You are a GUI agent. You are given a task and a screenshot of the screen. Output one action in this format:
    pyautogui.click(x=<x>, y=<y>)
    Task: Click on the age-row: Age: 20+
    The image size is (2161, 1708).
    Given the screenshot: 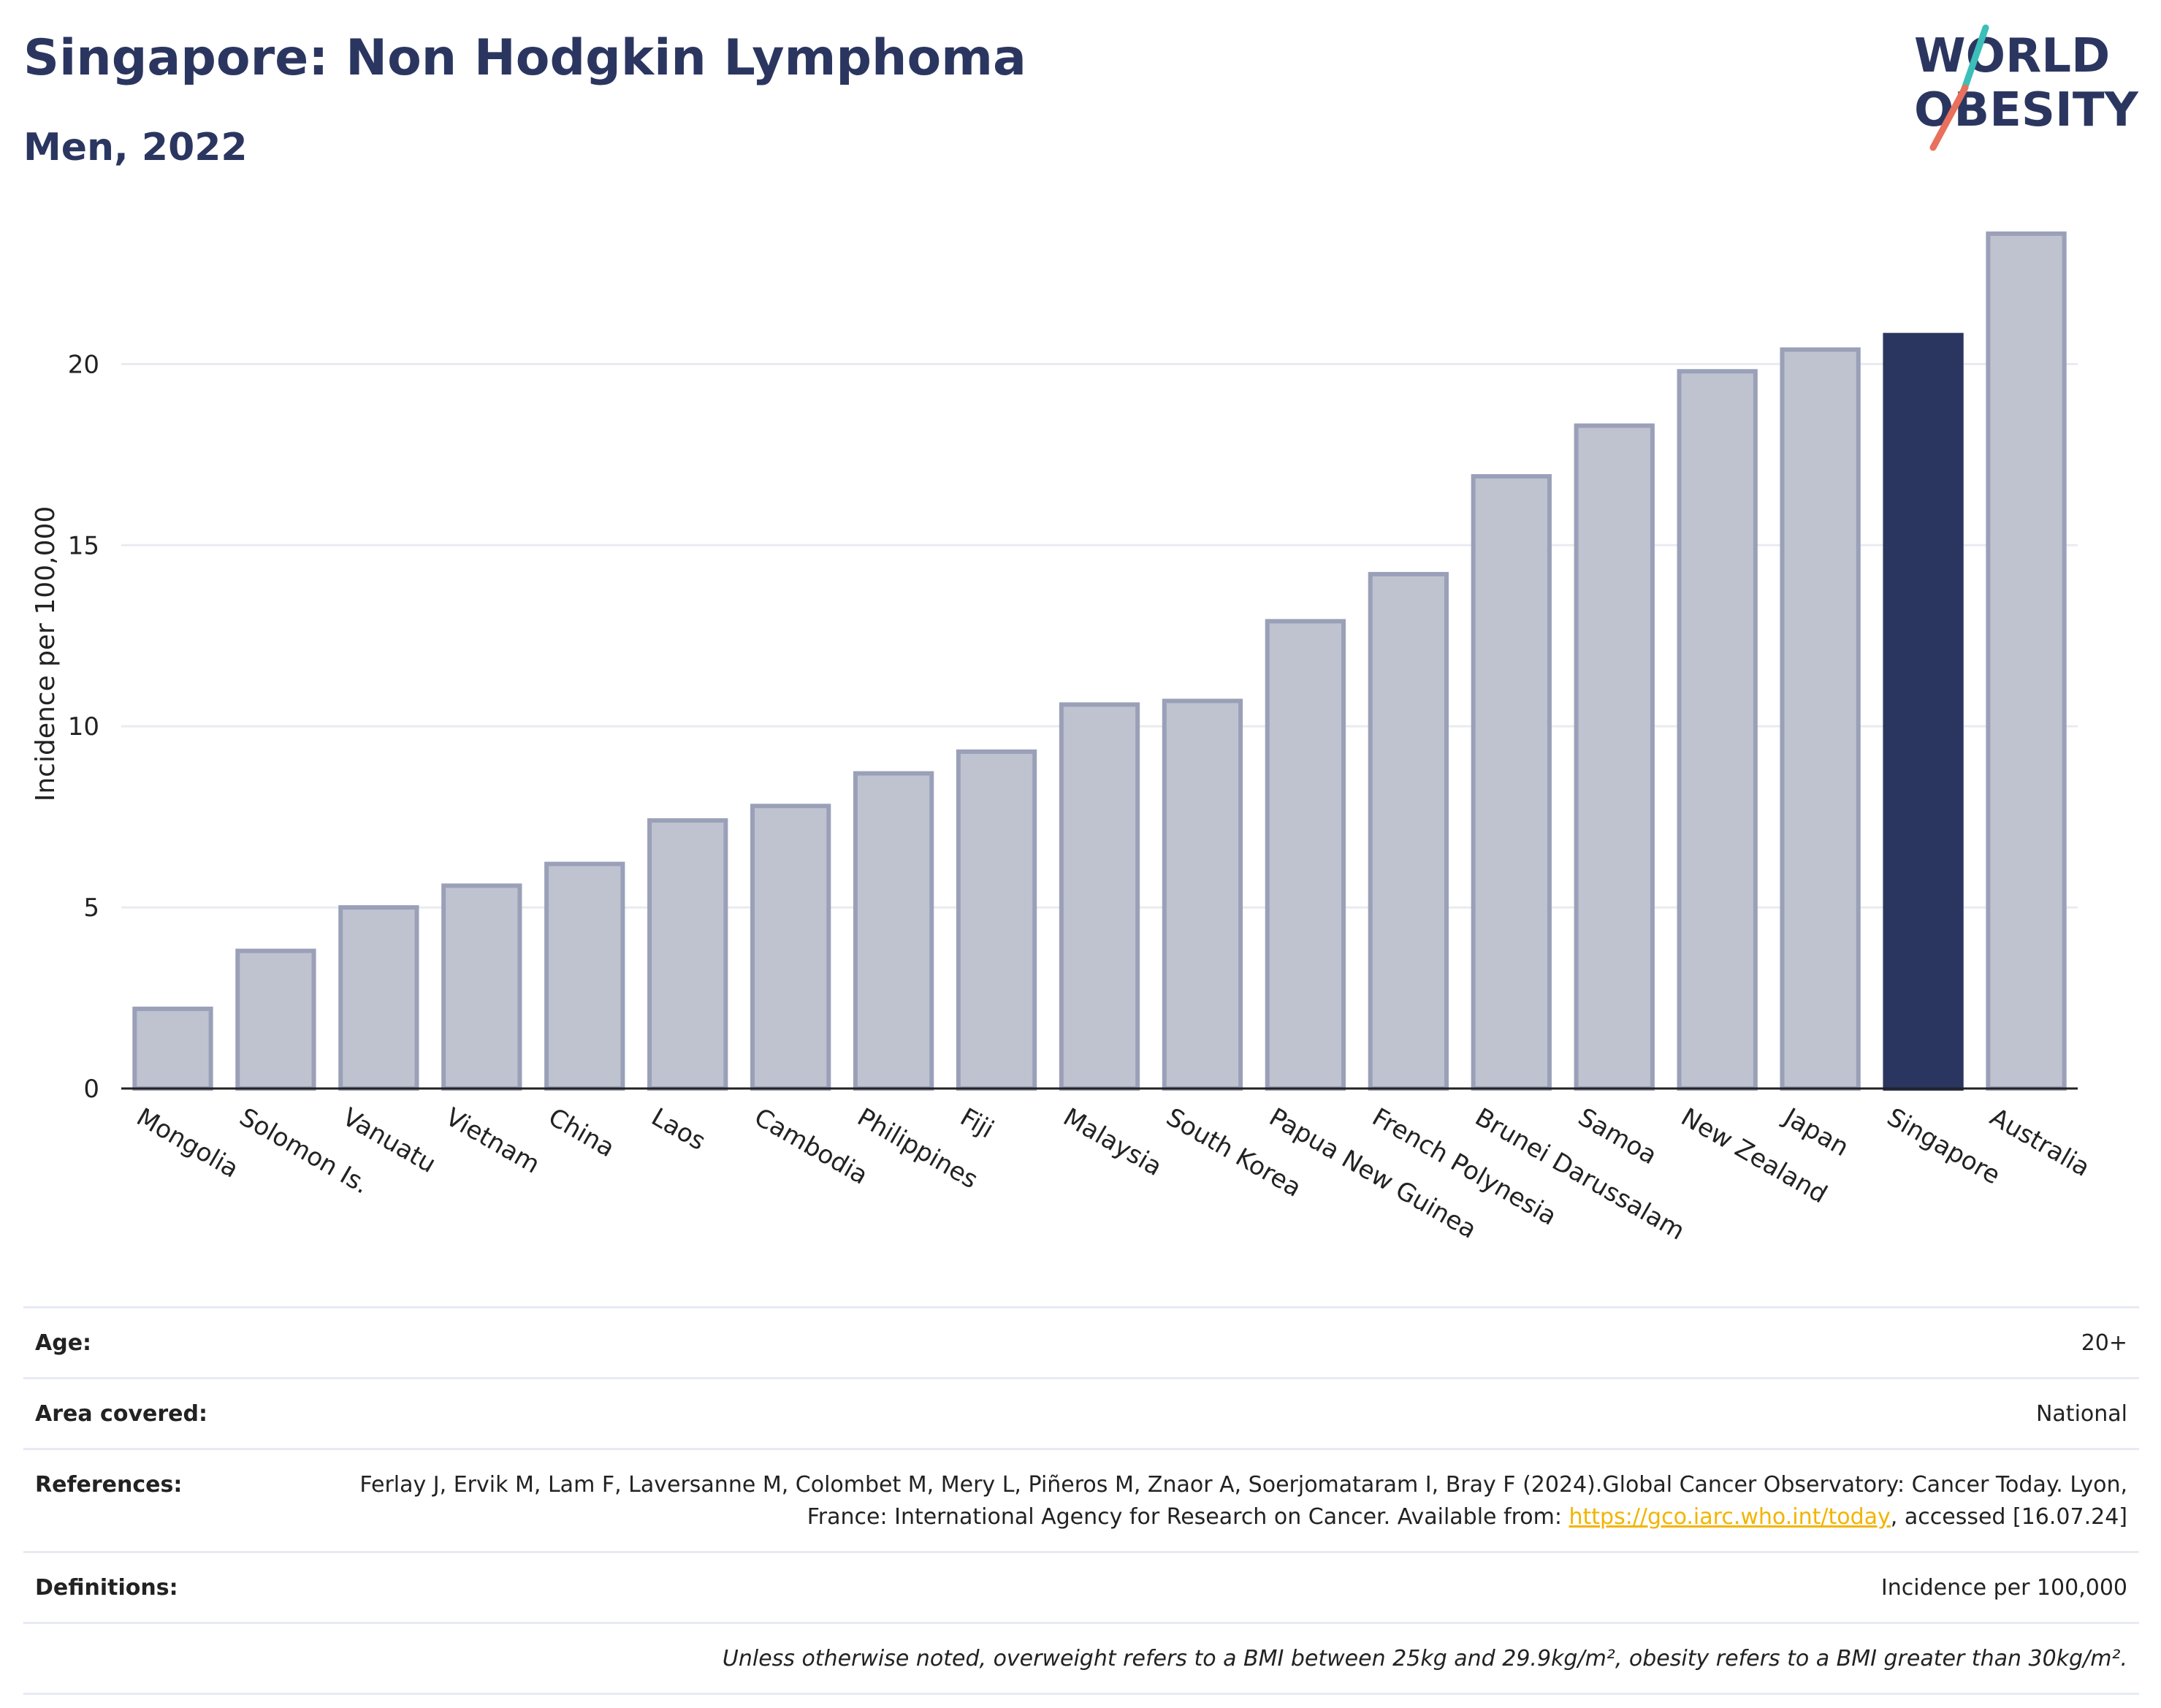 What is the action you would take?
    pyautogui.click(x=1081, y=1342)
    